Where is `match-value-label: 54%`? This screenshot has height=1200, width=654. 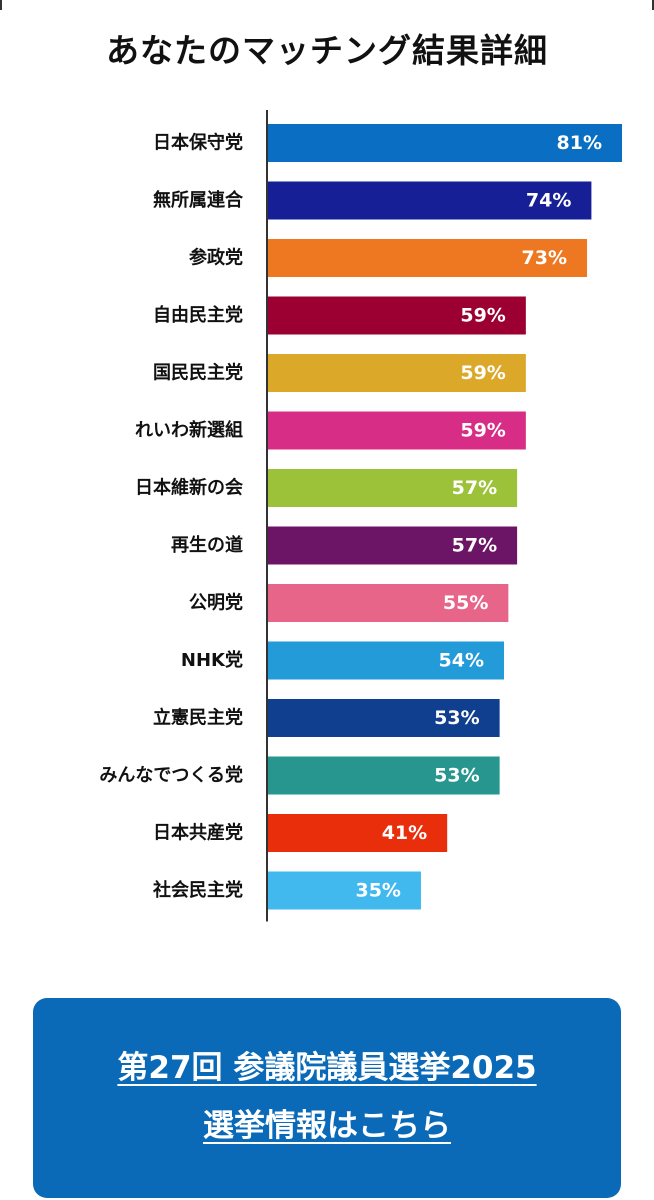
match-value-label: 54% is located at coordinates (461, 661).